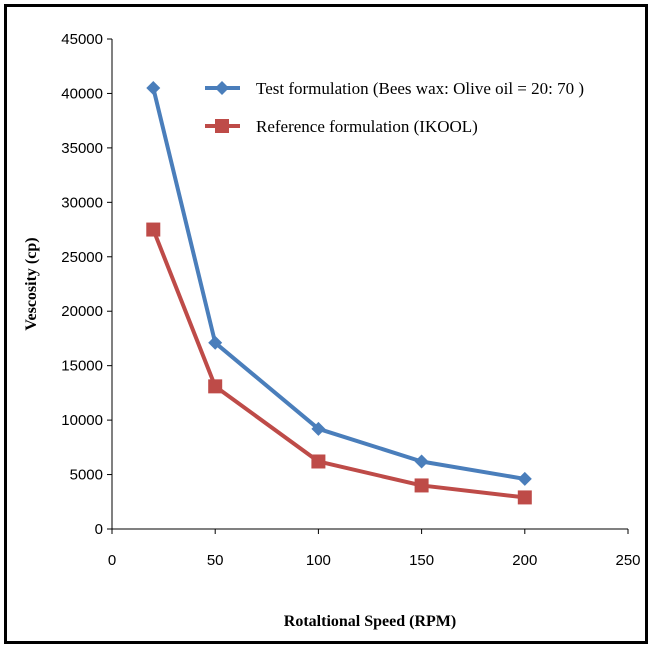 The height and width of the screenshot is (648, 656). Describe the element at coordinates (82, 93) in the screenshot. I see `y-tick-label: 40000` at that location.